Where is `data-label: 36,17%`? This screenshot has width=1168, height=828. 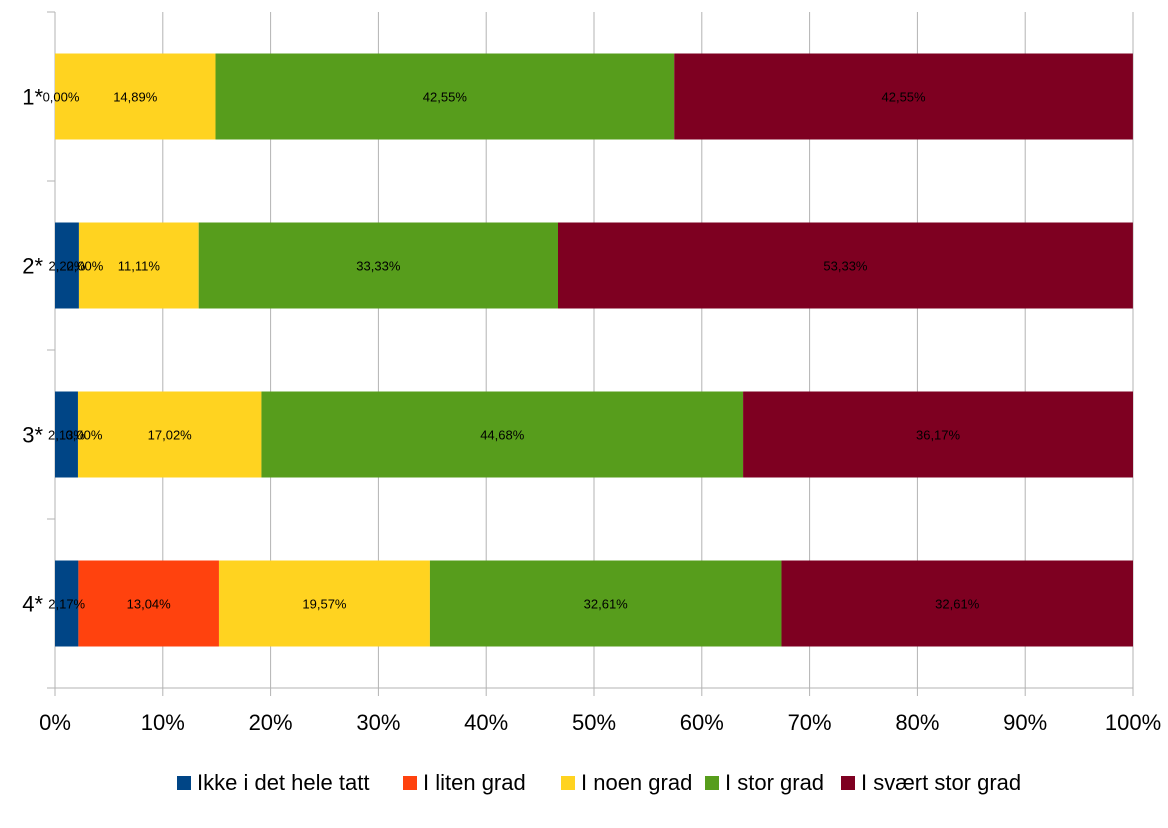
data-label: 36,17% is located at coordinates (938, 435).